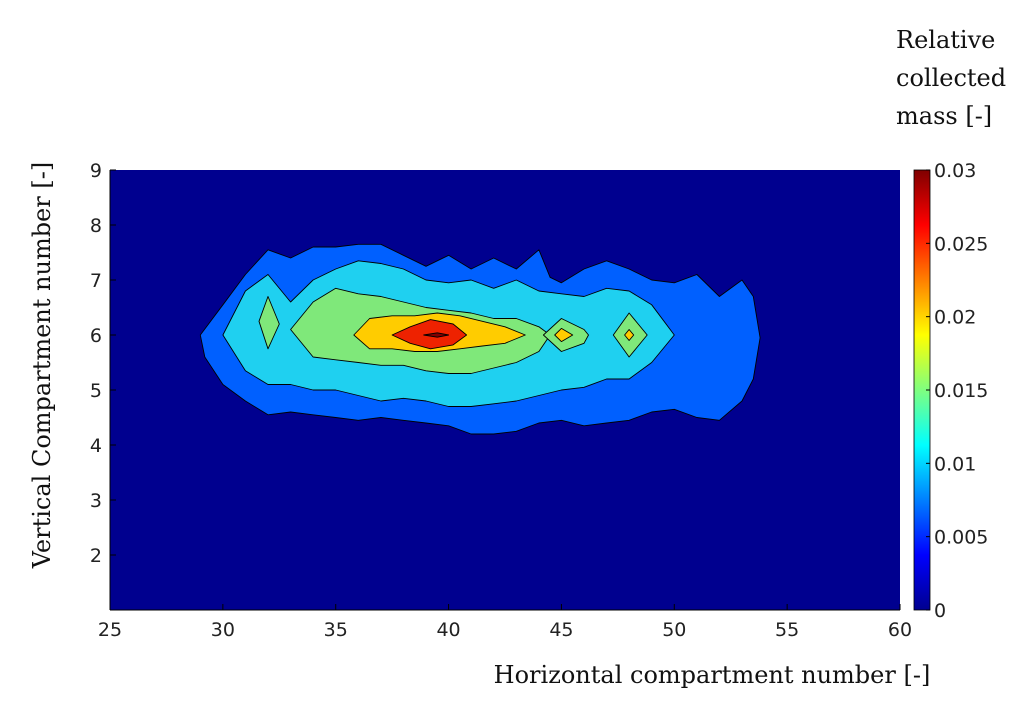 This screenshot has height=725, width=1024. What do you see at coordinates (96, 446) in the screenshot?
I see `y-tick-label-2: 4` at bounding box center [96, 446].